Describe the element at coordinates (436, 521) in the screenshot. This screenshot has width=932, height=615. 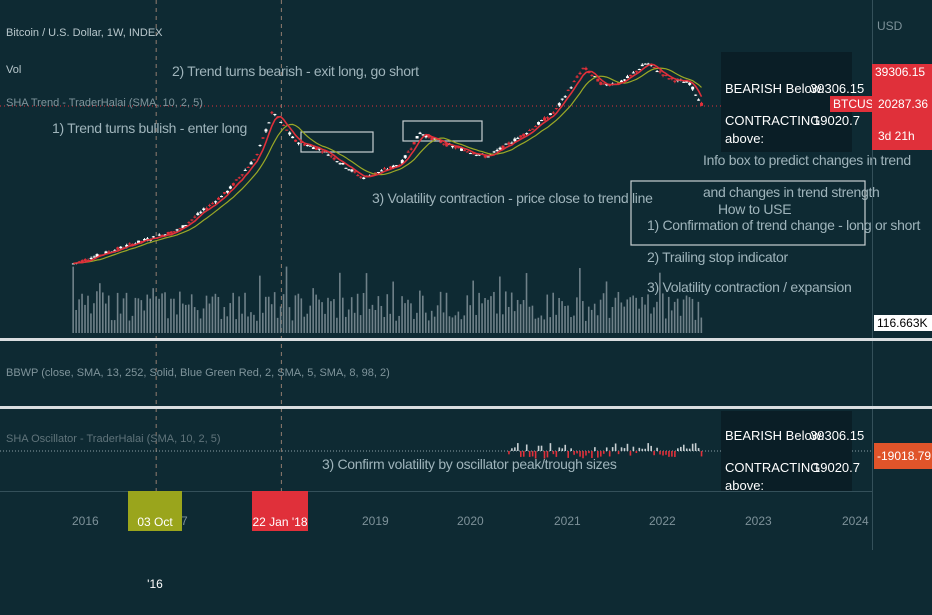
I see `time-axis` at that location.